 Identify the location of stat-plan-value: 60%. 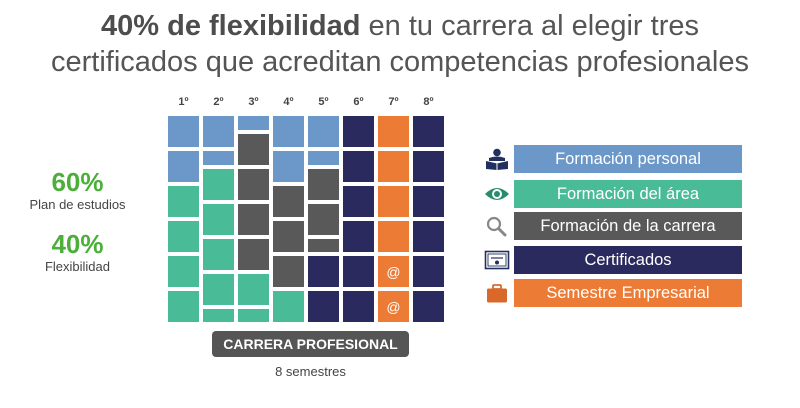
(77, 182).